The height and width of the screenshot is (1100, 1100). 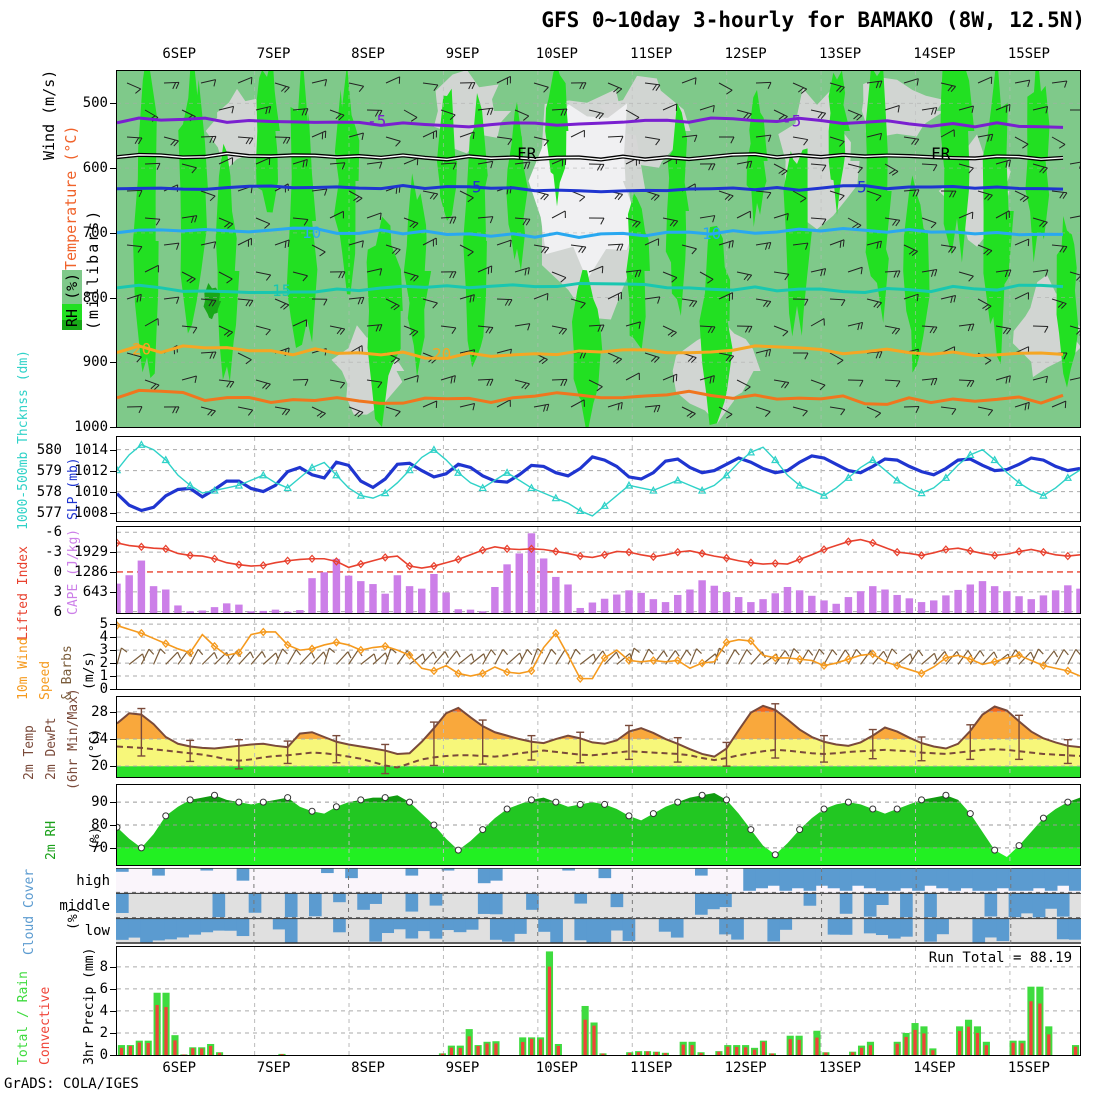 I want to click on li-cape-chart, so click(x=598, y=570).